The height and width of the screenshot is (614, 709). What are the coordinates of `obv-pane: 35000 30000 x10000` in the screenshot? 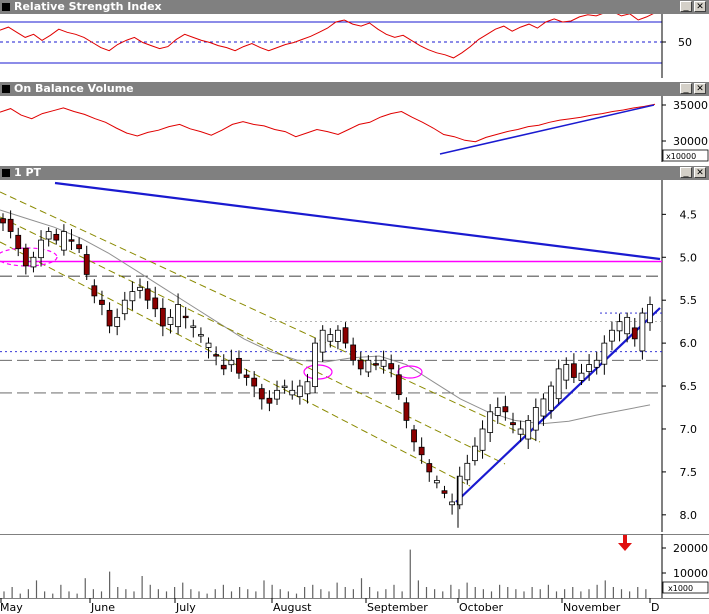 It's located at (354, 129).